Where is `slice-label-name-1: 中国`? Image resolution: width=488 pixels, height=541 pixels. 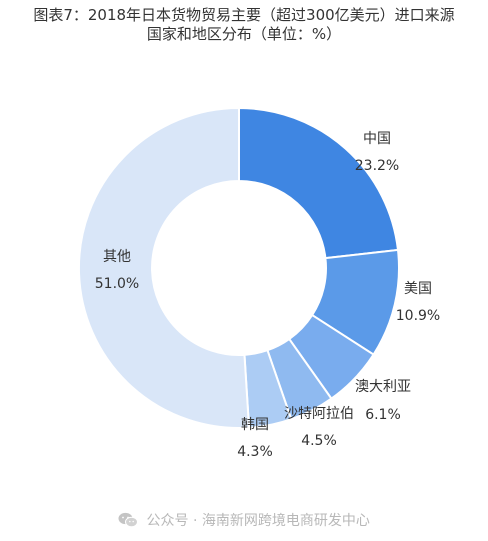 slice-label-name-1: 中国 is located at coordinates (377, 139).